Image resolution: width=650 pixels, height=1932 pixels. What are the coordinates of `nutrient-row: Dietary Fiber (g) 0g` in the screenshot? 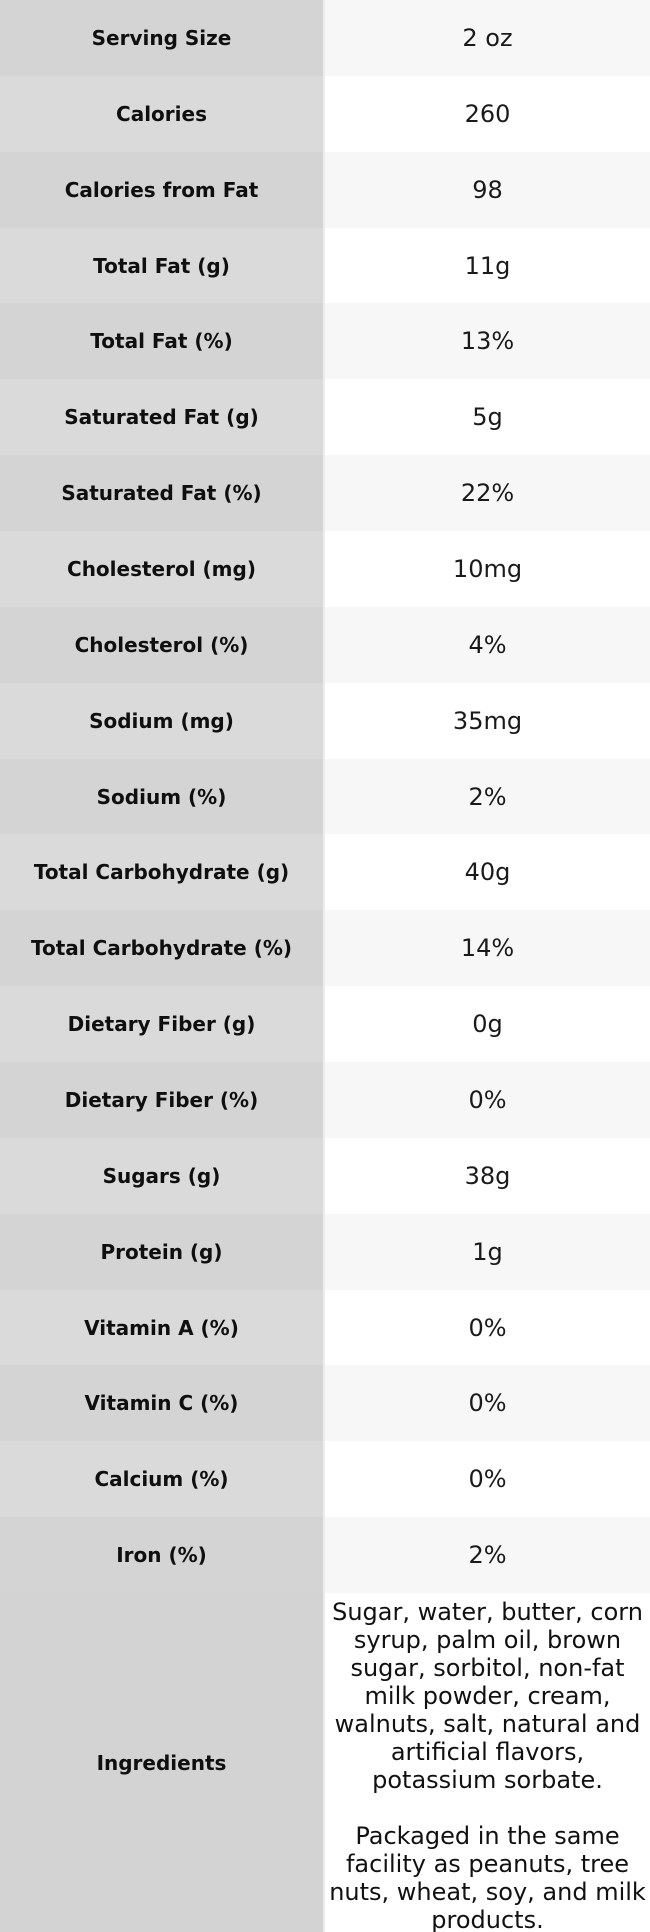 It's located at (325, 1024).